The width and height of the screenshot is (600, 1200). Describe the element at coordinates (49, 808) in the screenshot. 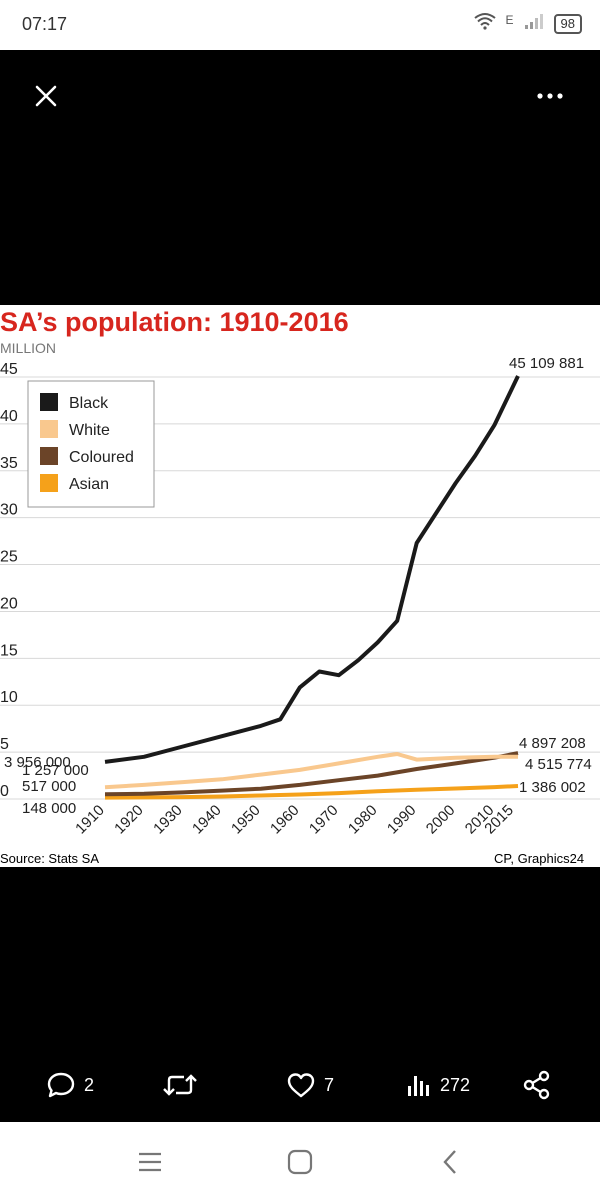

I see `start-value-label: 148 000` at that location.